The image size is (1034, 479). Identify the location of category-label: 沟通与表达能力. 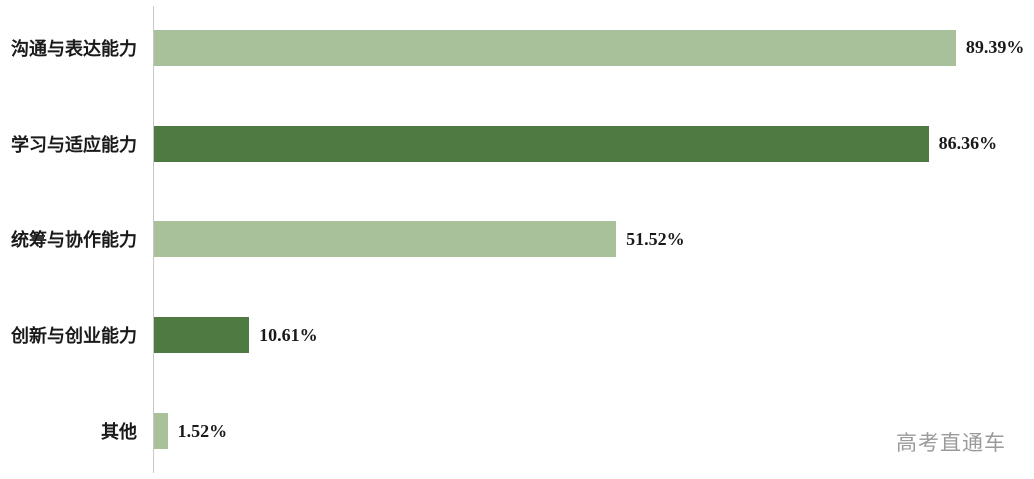
(74, 48).